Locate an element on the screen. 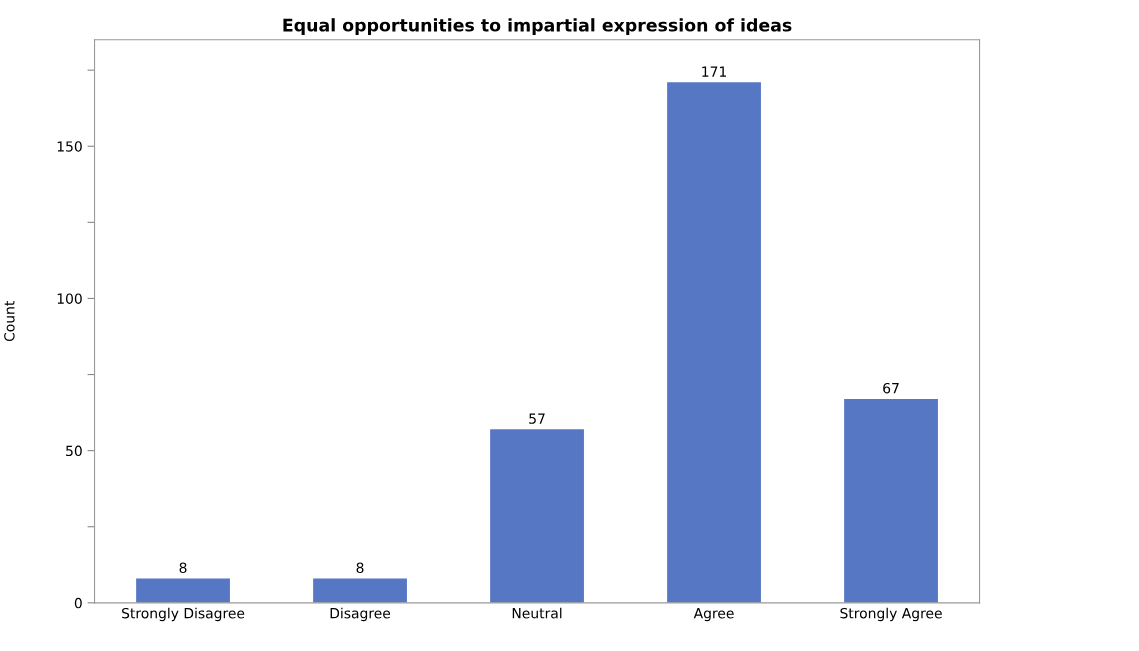 The width and height of the screenshot is (1139, 651). y-axis-title: Count is located at coordinates (9, 321).